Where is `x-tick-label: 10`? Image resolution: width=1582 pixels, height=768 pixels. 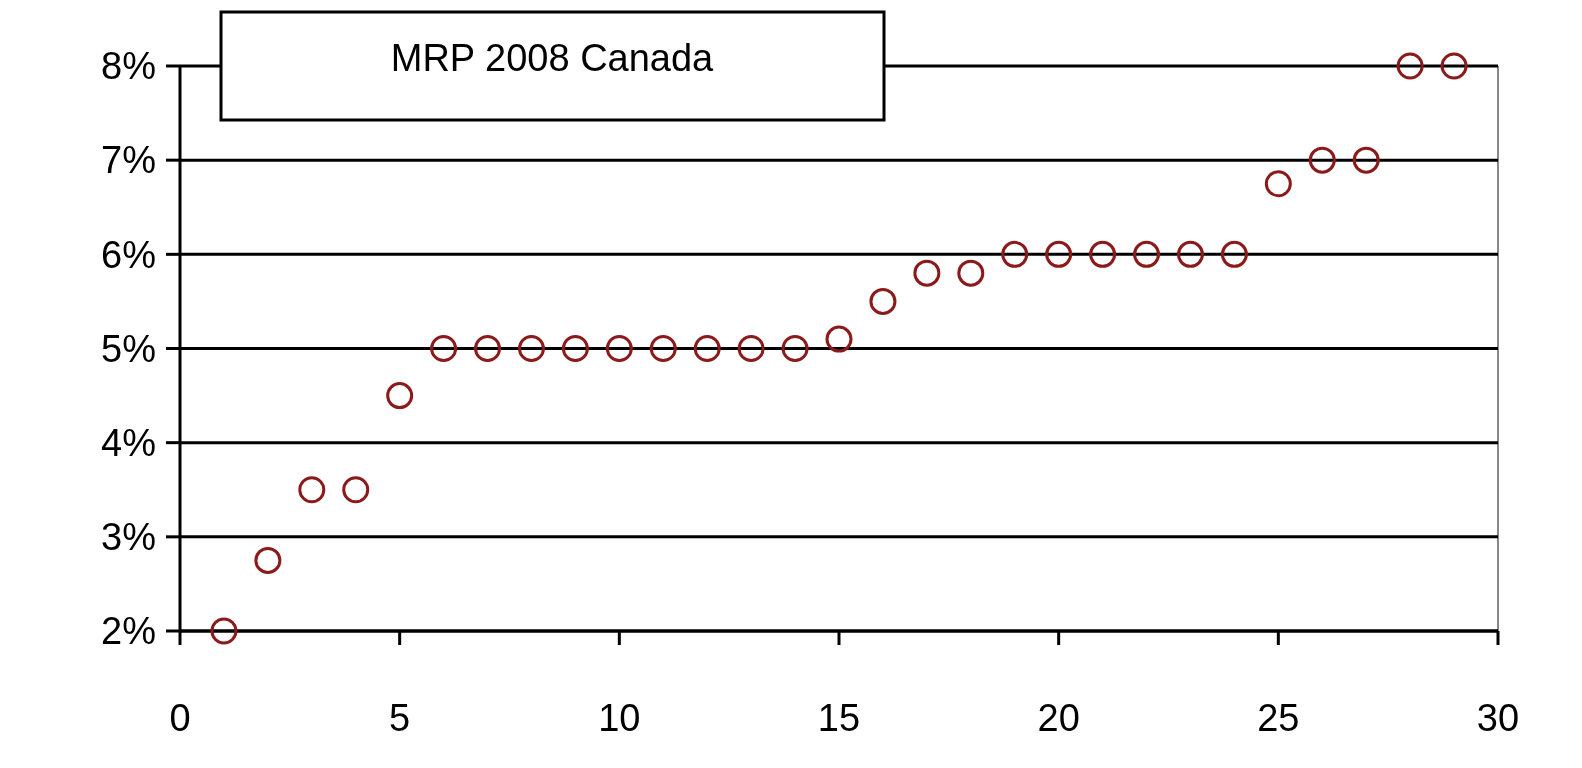 x-tick-label: 10 is located at coordinates (619, 718).